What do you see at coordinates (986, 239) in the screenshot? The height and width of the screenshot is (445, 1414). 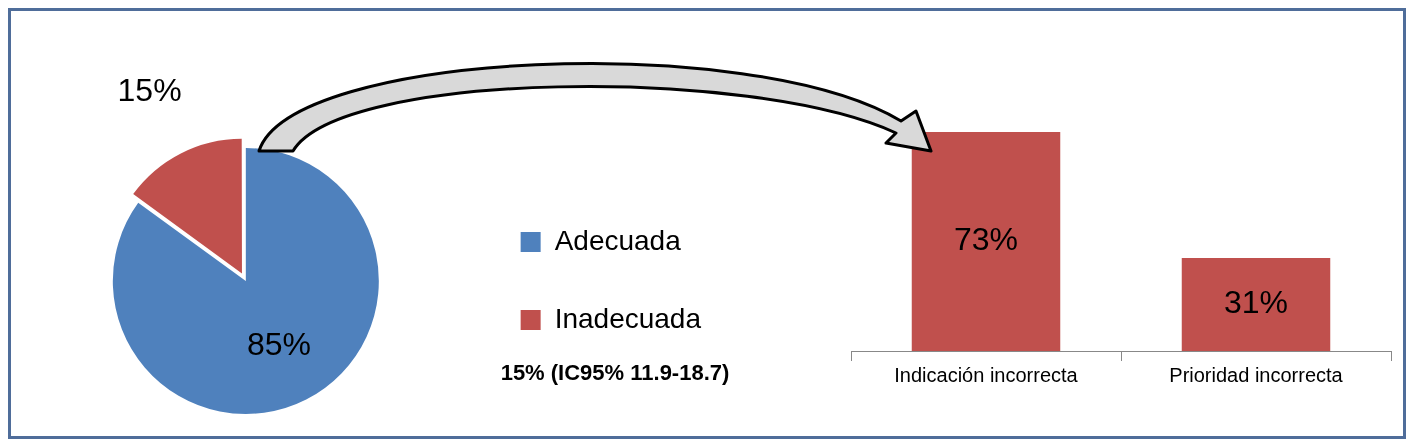 I see `data-label: 73%` at bounding box center [986, 239].